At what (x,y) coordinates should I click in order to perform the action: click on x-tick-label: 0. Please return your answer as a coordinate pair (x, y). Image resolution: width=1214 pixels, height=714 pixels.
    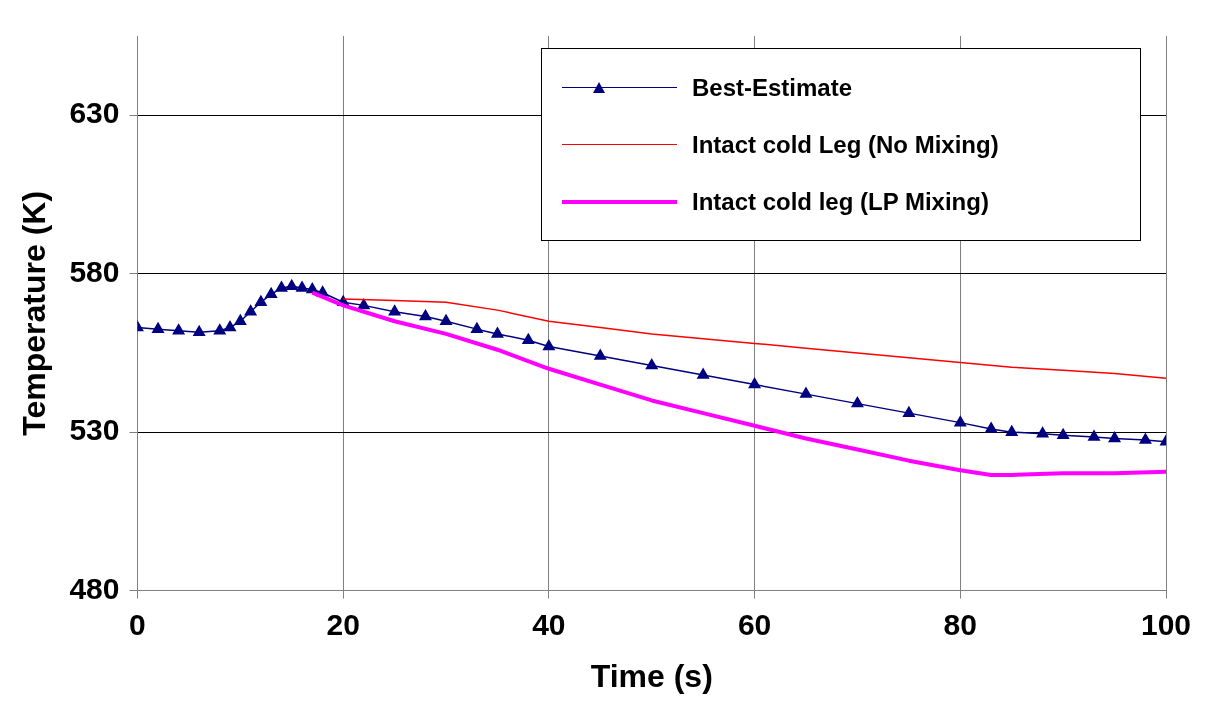
    Looking at the image, I should click on (137, 624).